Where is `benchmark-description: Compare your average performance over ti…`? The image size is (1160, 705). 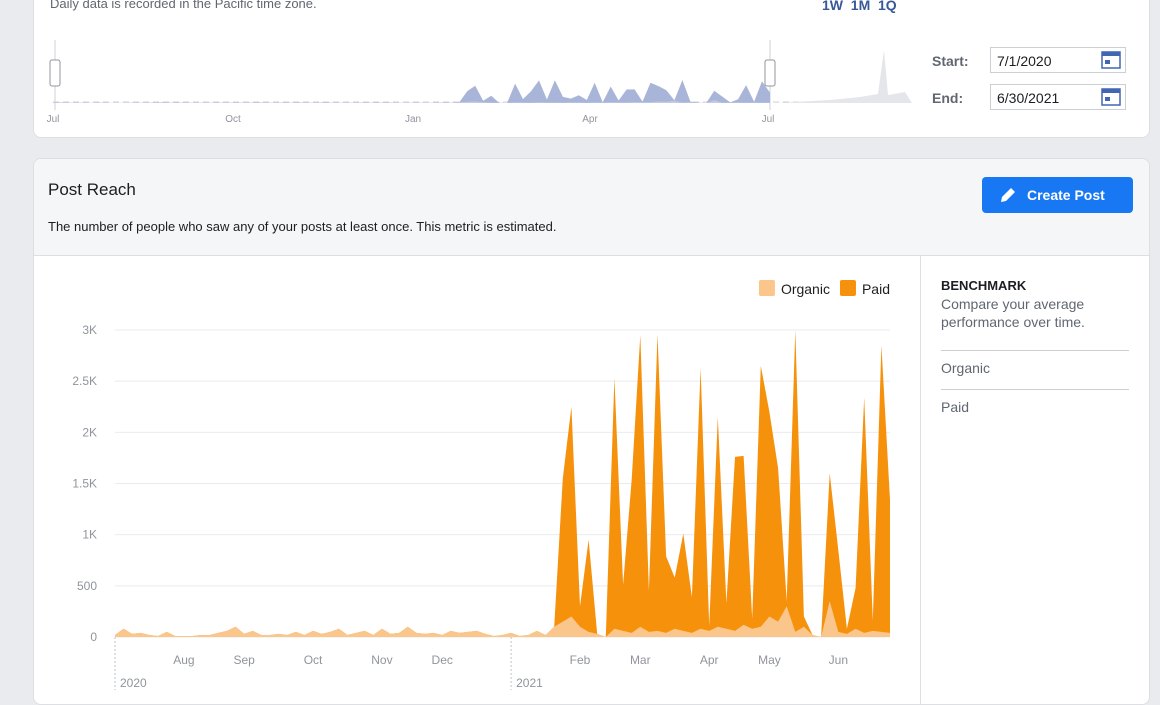
benchmark-description: Compare your average performance over ti… is located at coordinates (1013, 313).